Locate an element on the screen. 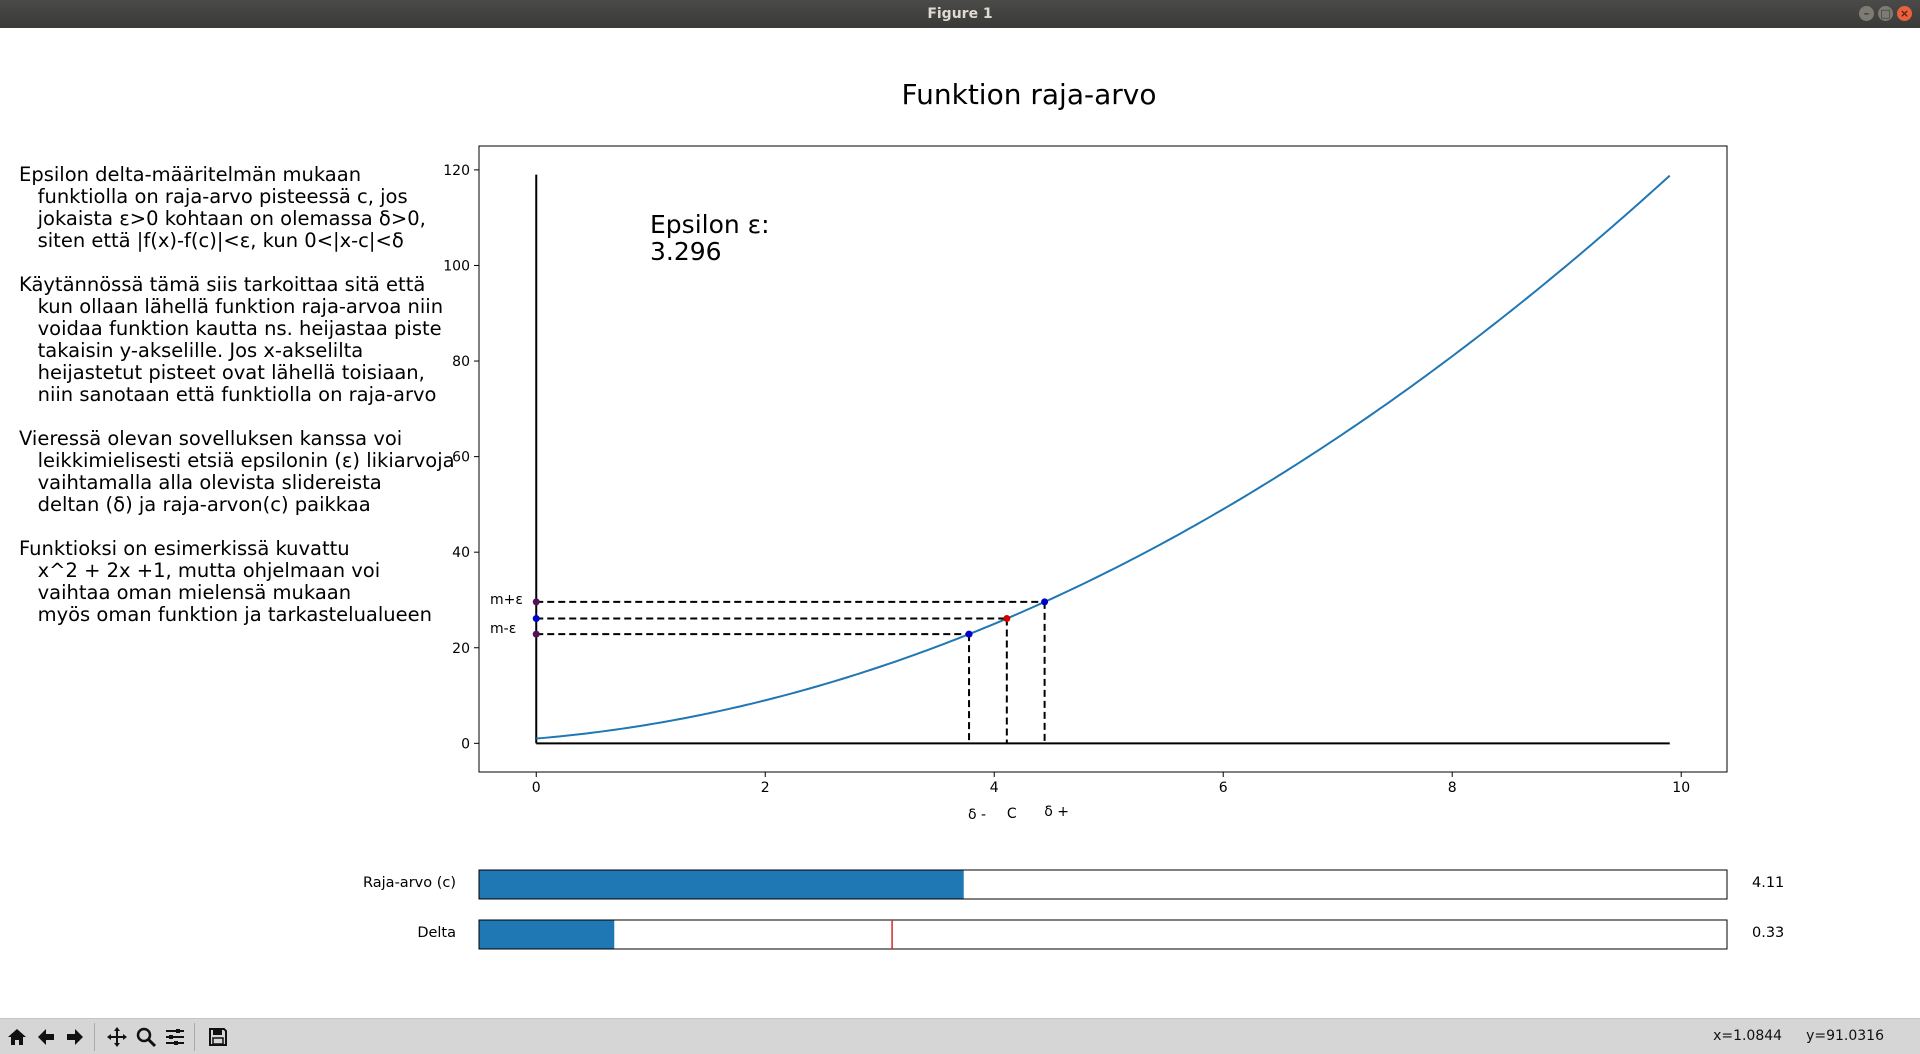 This screenshot has height=1054, width=1920. y-tick-label: 80 is located at coordinates (461, 362).